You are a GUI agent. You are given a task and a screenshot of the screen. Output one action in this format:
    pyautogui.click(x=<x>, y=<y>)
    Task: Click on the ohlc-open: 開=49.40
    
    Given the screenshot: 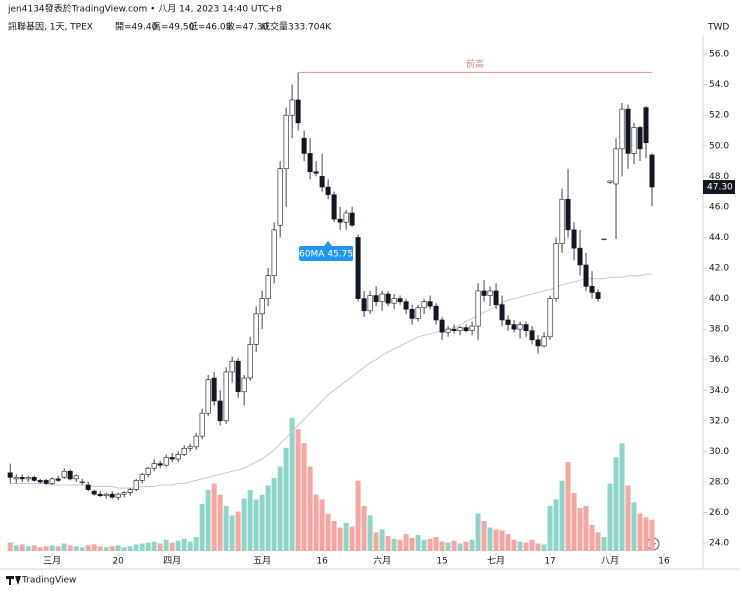 What is the action you would take?
    pyautogui.click(x=136, y=27)
    